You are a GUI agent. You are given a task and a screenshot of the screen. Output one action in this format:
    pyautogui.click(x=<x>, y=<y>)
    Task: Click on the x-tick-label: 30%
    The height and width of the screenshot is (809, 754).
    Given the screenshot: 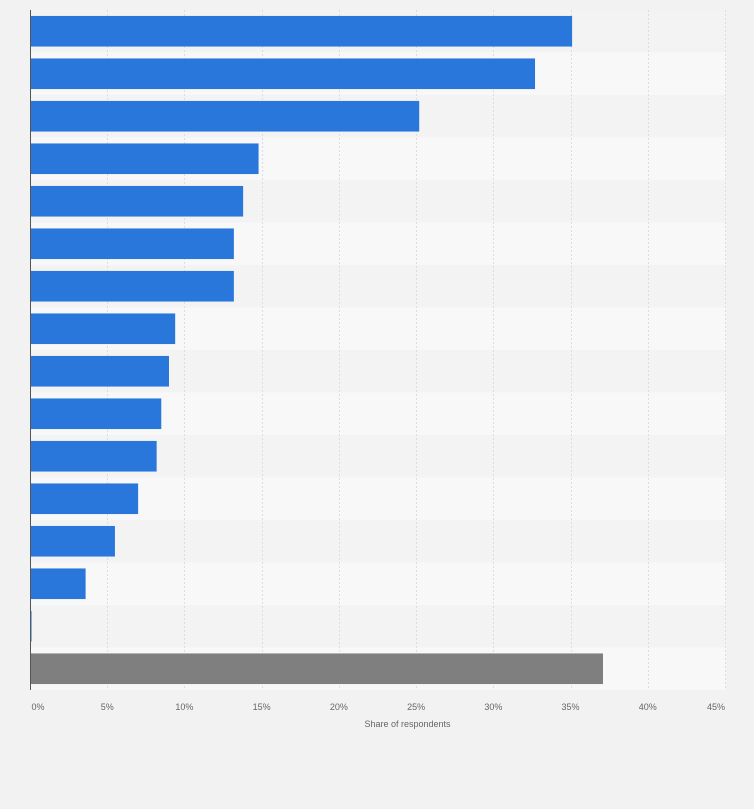 What is the action you would take?
    pyautogui.click(x=493, y=707)
    